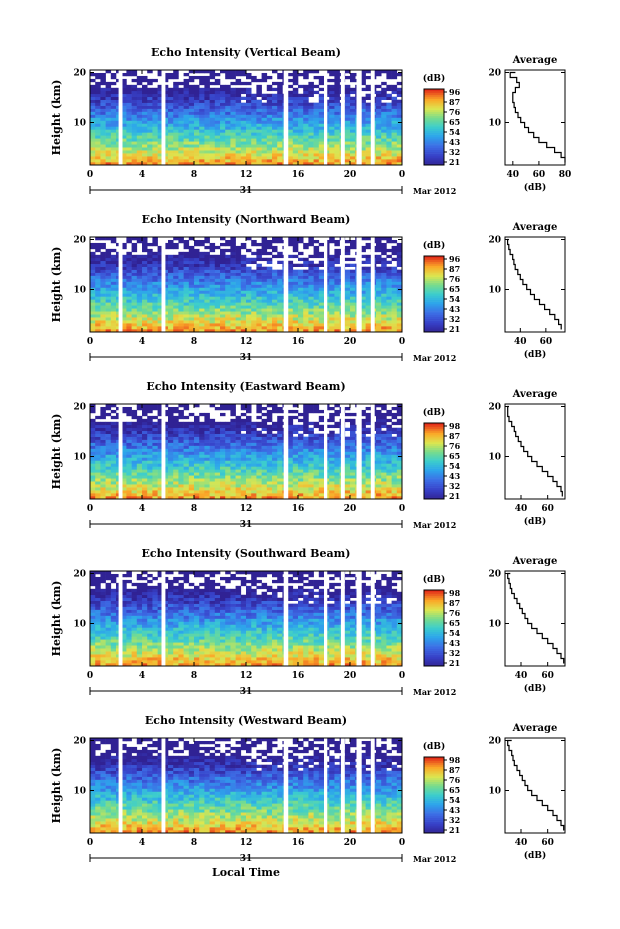  Describe the element at coordinates (565, 175) in the screenshot. I see `average-x-tick-label: 80` at that location.